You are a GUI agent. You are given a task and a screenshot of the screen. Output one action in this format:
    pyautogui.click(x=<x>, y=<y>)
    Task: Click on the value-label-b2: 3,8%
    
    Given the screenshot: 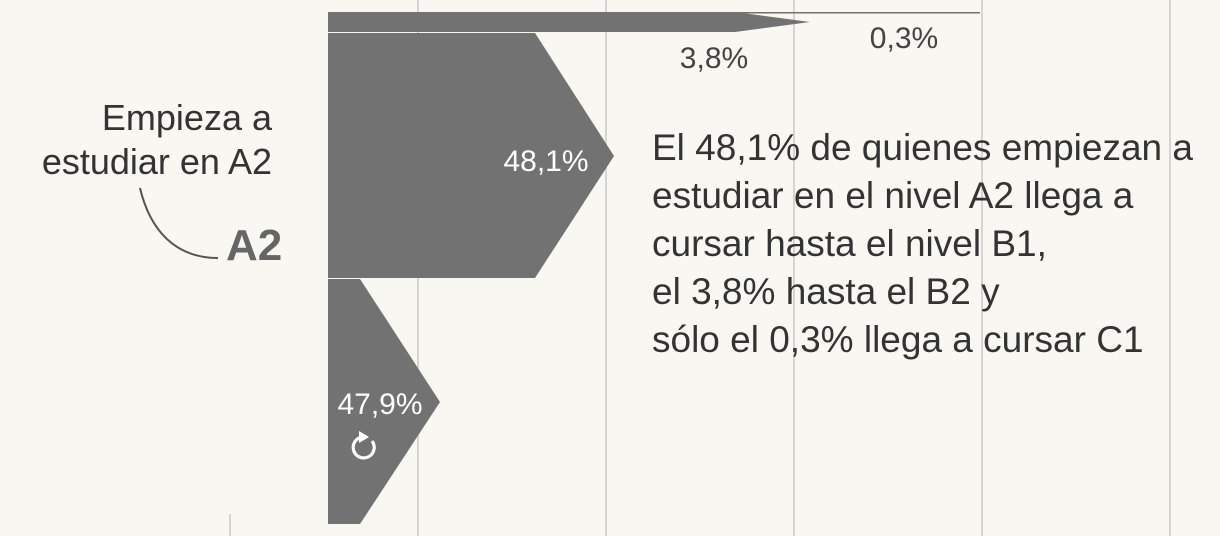 What is the action you would take?
    pyautogui.click(x=714, y=58)
    